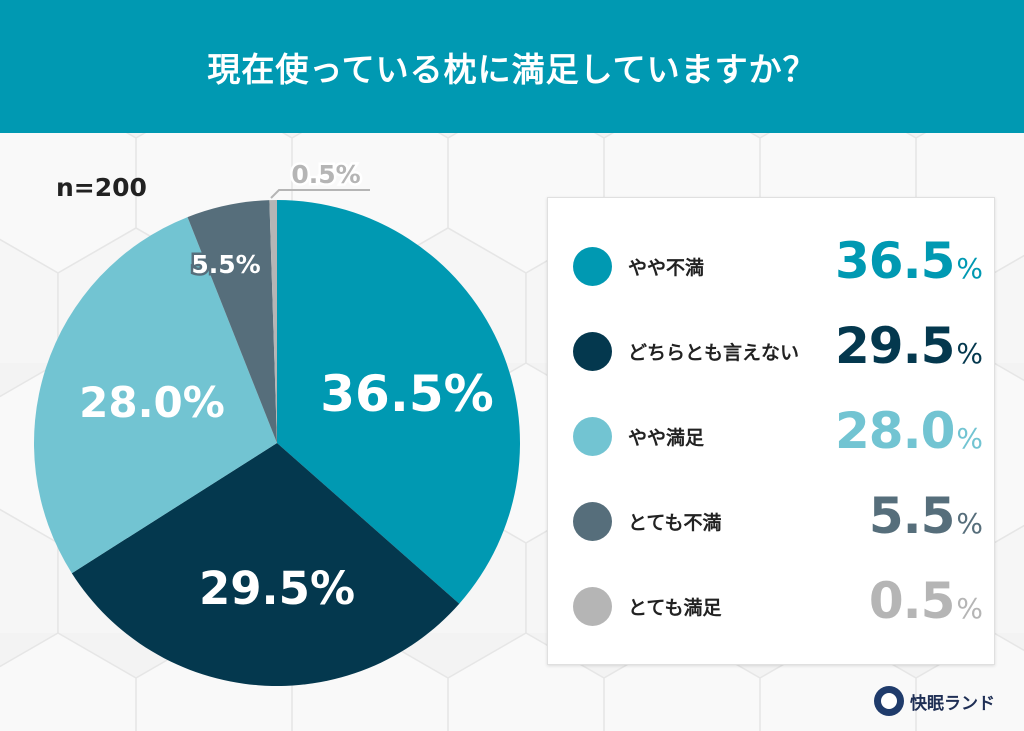  What do you see at coordinates (512, 69) in the screenshot?
I see `chart-title: 現在使っている枕に満足していますか？` at bounding box center [512, 69].